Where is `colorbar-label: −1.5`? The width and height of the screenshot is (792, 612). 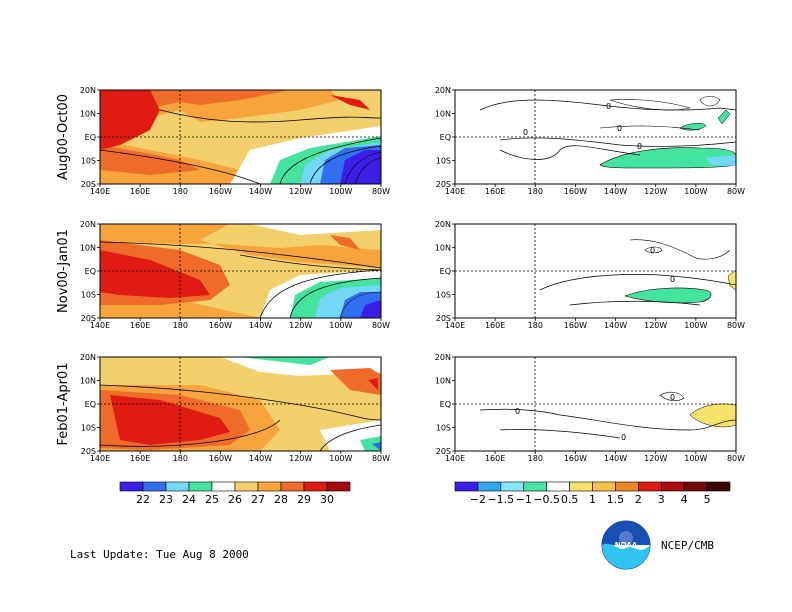
colorbar-label: −1.5 is located at coordinates (500, 499).